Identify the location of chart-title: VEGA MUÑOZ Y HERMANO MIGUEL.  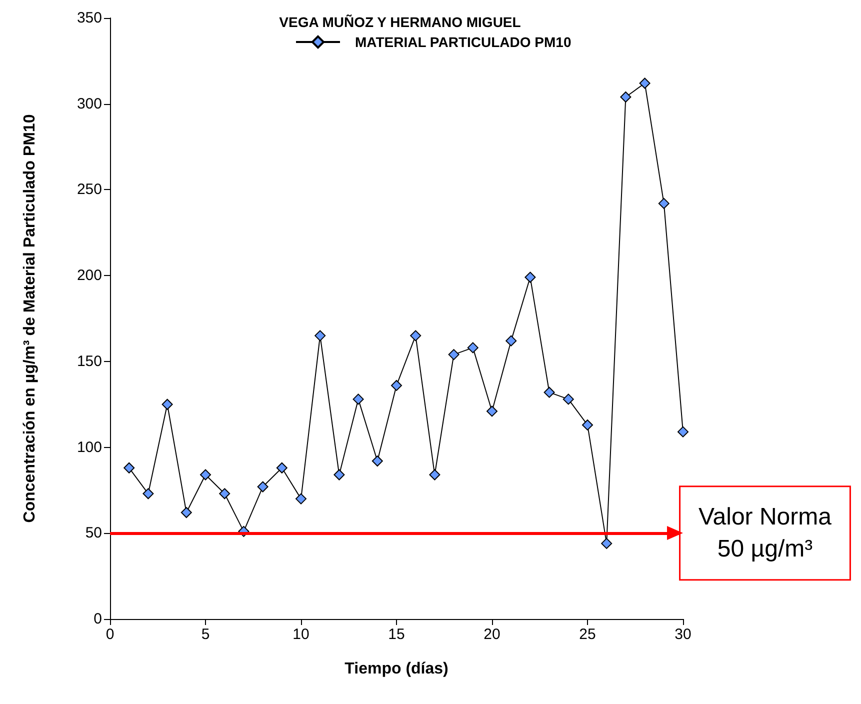
(400, 22).